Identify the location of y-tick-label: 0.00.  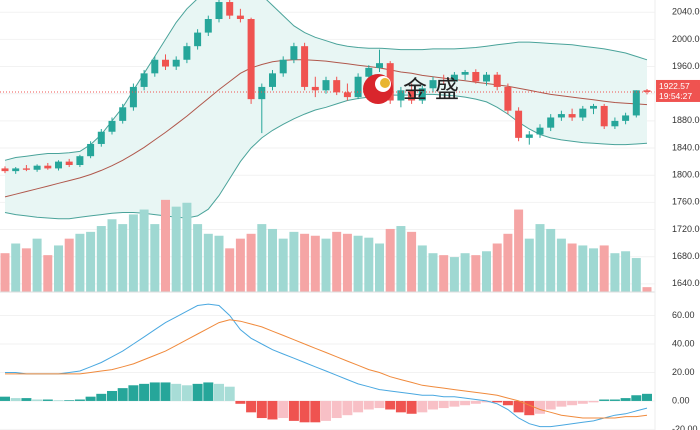
(681, 400).